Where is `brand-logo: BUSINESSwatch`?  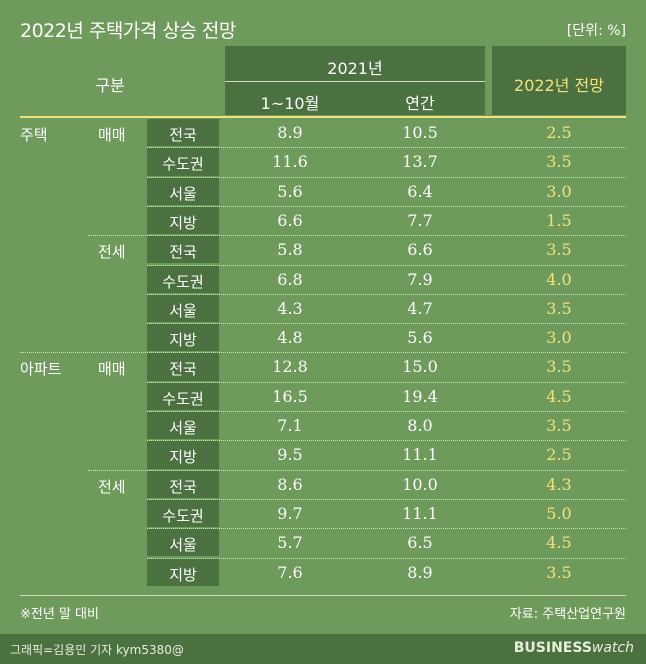
brand-logo: BUSINESSwatch is located at coordinates (574, 648).